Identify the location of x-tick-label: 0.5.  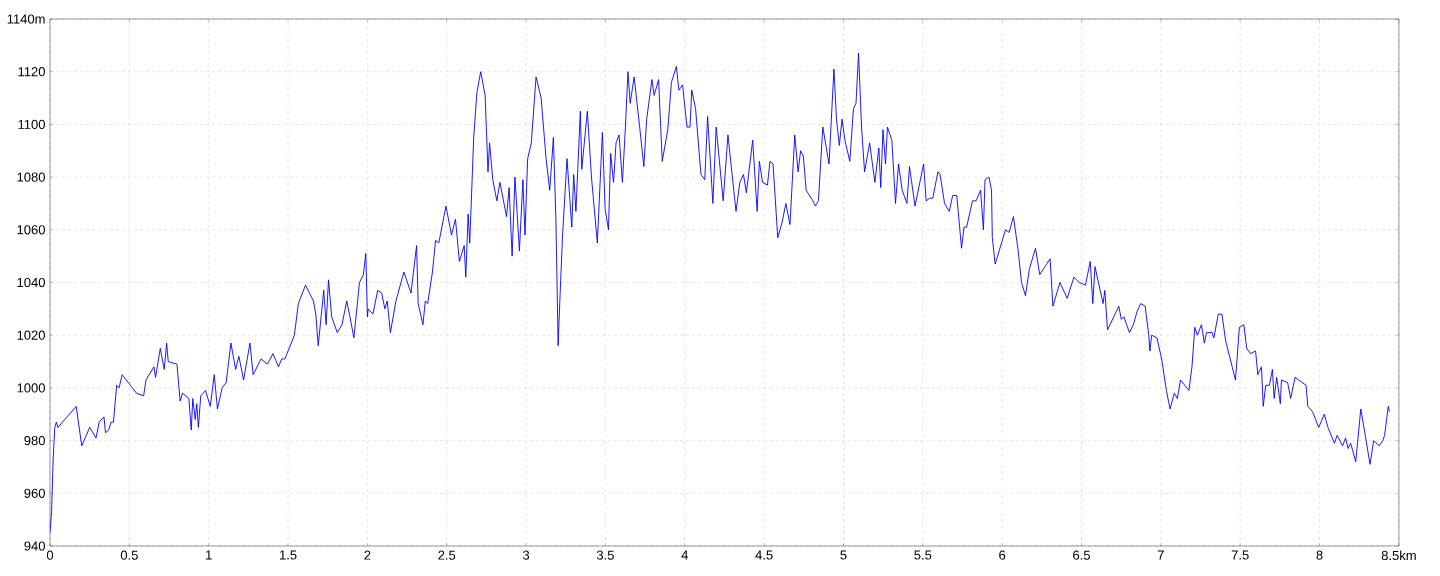
(129, 555).